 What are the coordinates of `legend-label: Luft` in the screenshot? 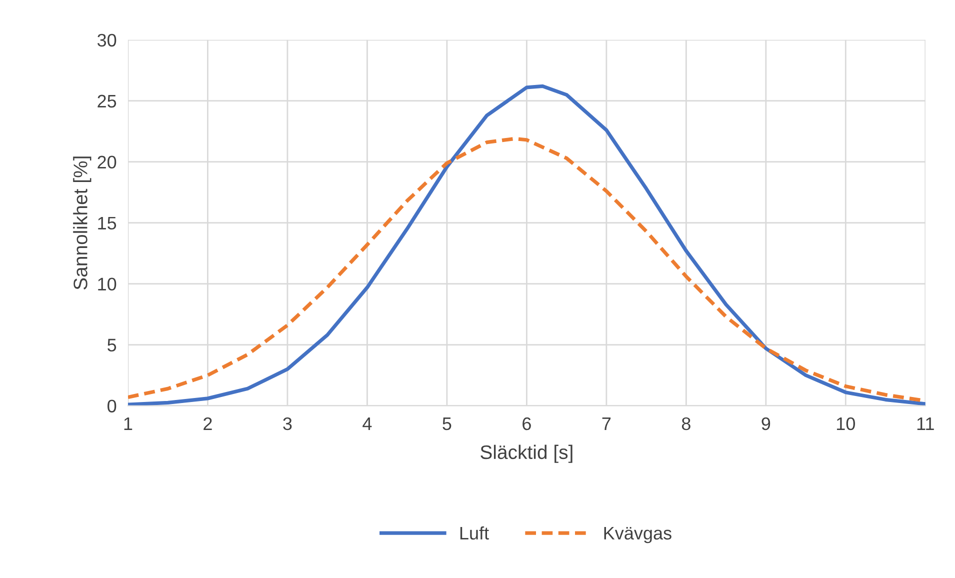 It's located at (474, 533).